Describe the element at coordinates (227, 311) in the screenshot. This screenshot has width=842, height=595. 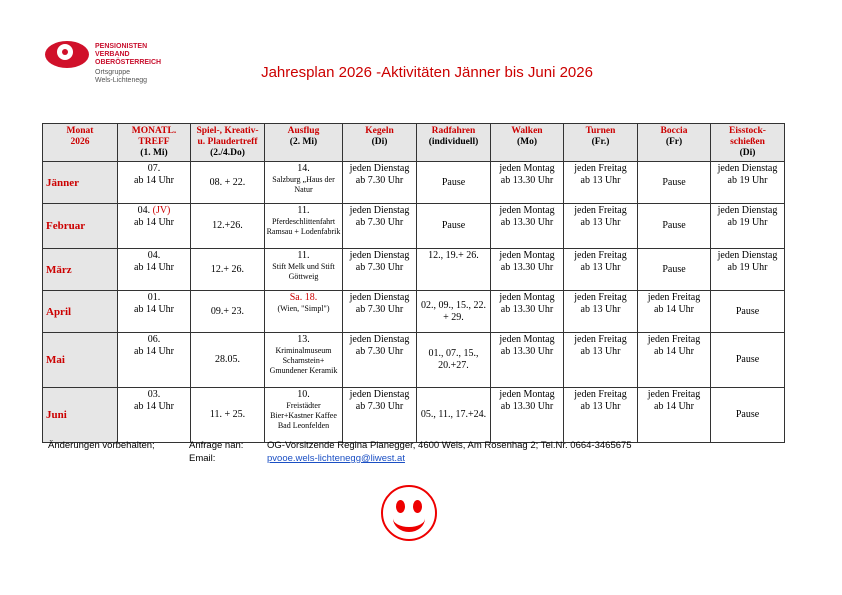
I see `spiel-cell: 09.+ 23.` at that location.